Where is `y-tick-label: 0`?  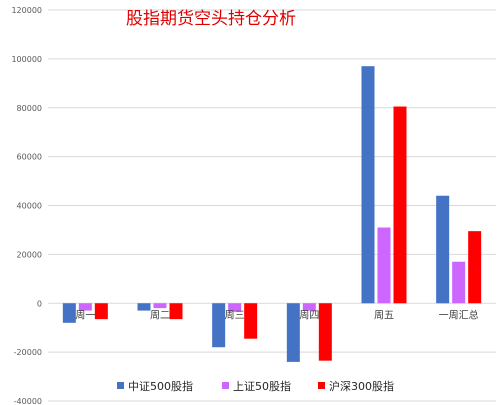 y-tick-label: 0 is located at coordinates (39, 303).